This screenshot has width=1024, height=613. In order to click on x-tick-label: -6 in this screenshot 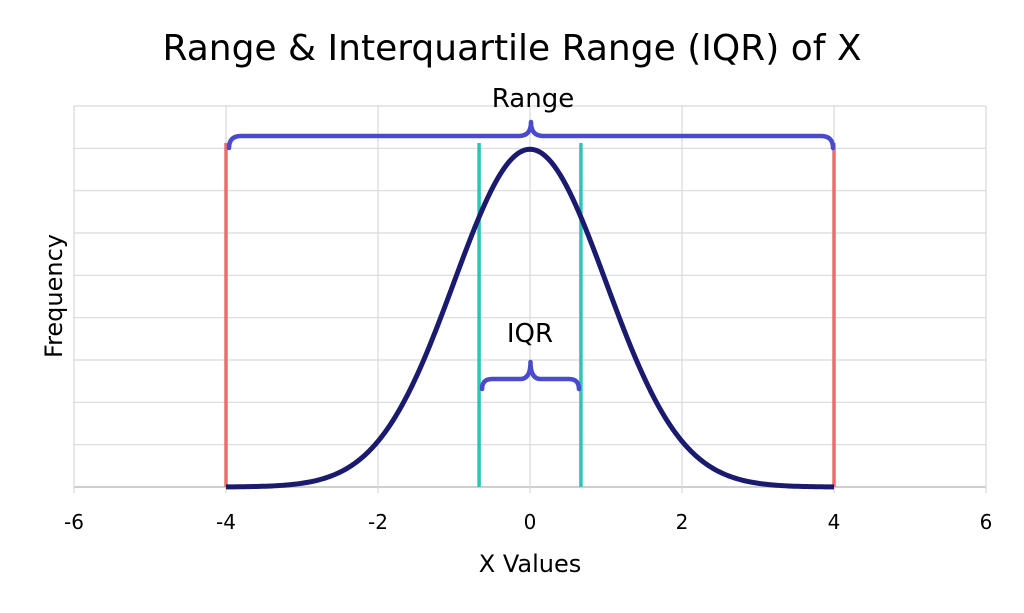, I will do `click(74, 522)`.